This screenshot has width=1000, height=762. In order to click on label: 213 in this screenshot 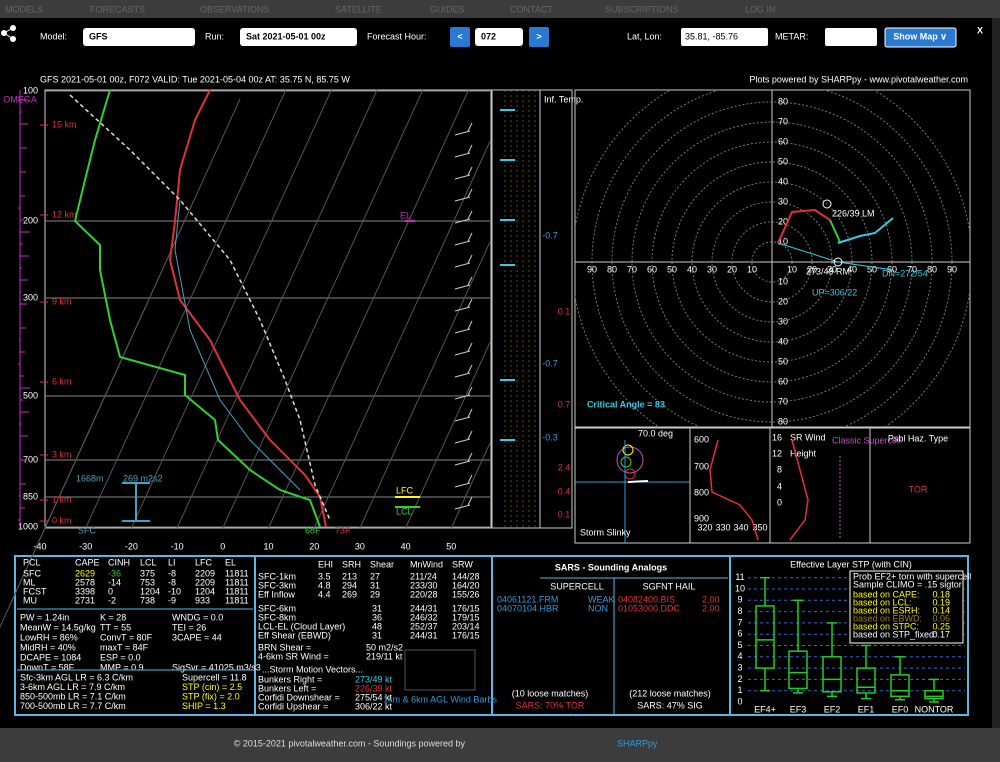, I will do `click(349, 576)`.